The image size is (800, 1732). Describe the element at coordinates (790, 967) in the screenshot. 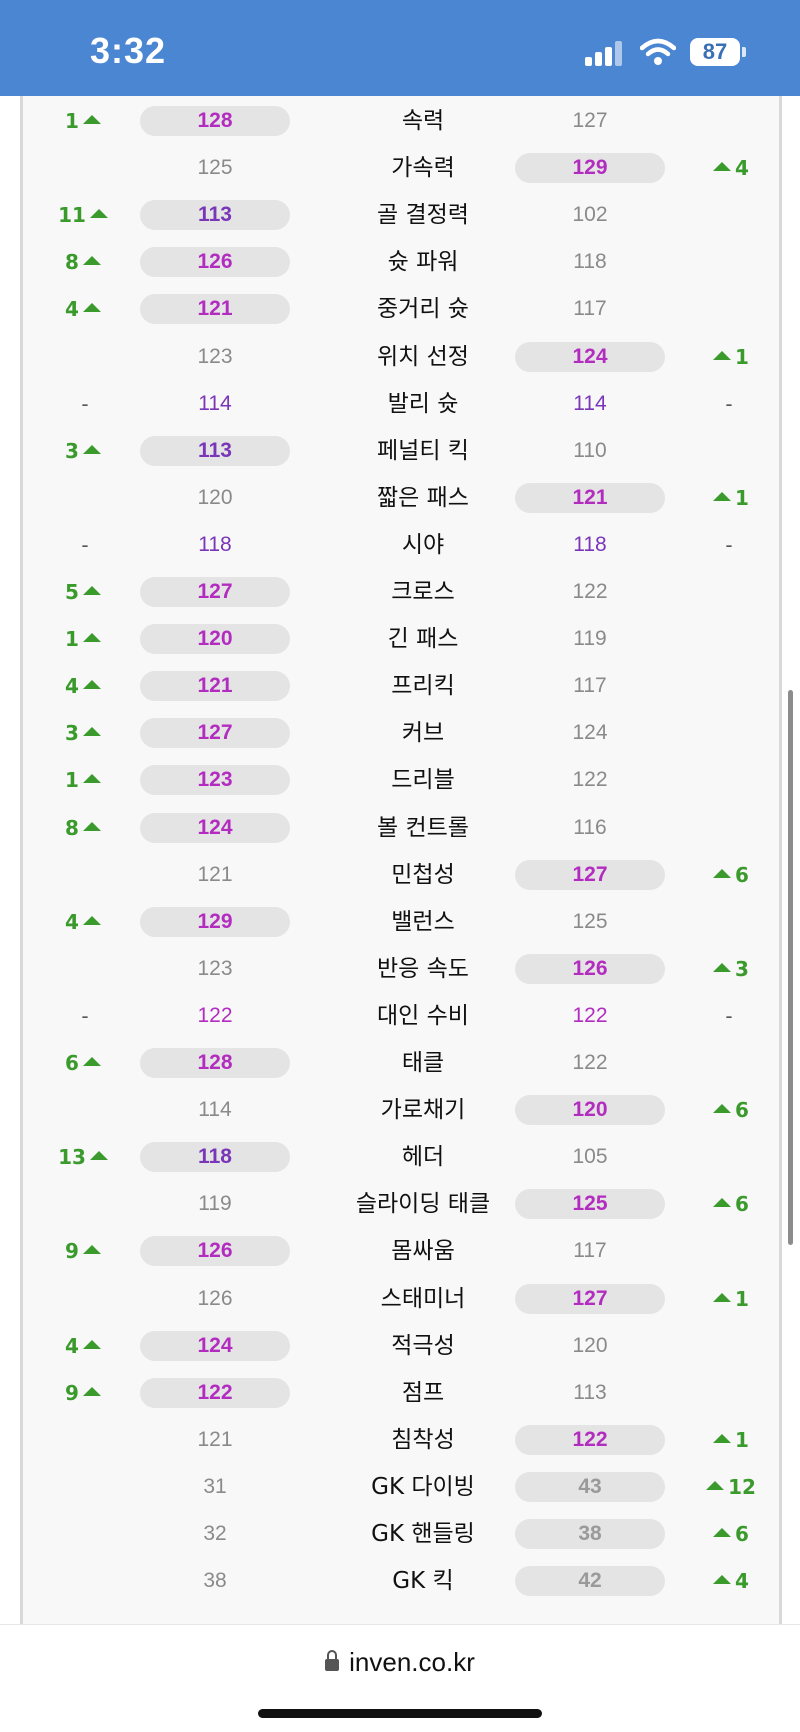

I see `scrollbar` at that location.